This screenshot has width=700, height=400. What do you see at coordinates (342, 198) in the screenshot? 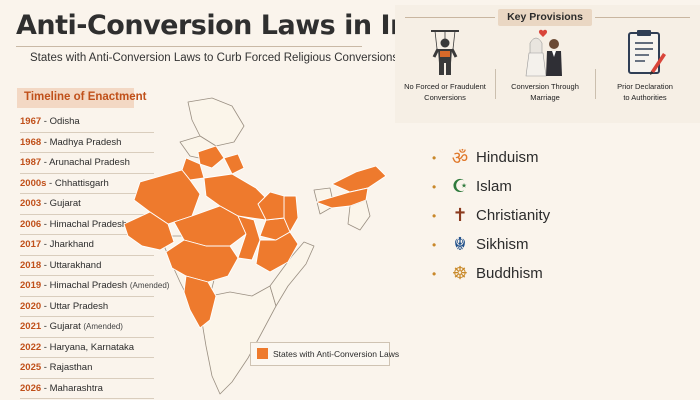
I see `region-assam-east` at bounding box center [342, 198].